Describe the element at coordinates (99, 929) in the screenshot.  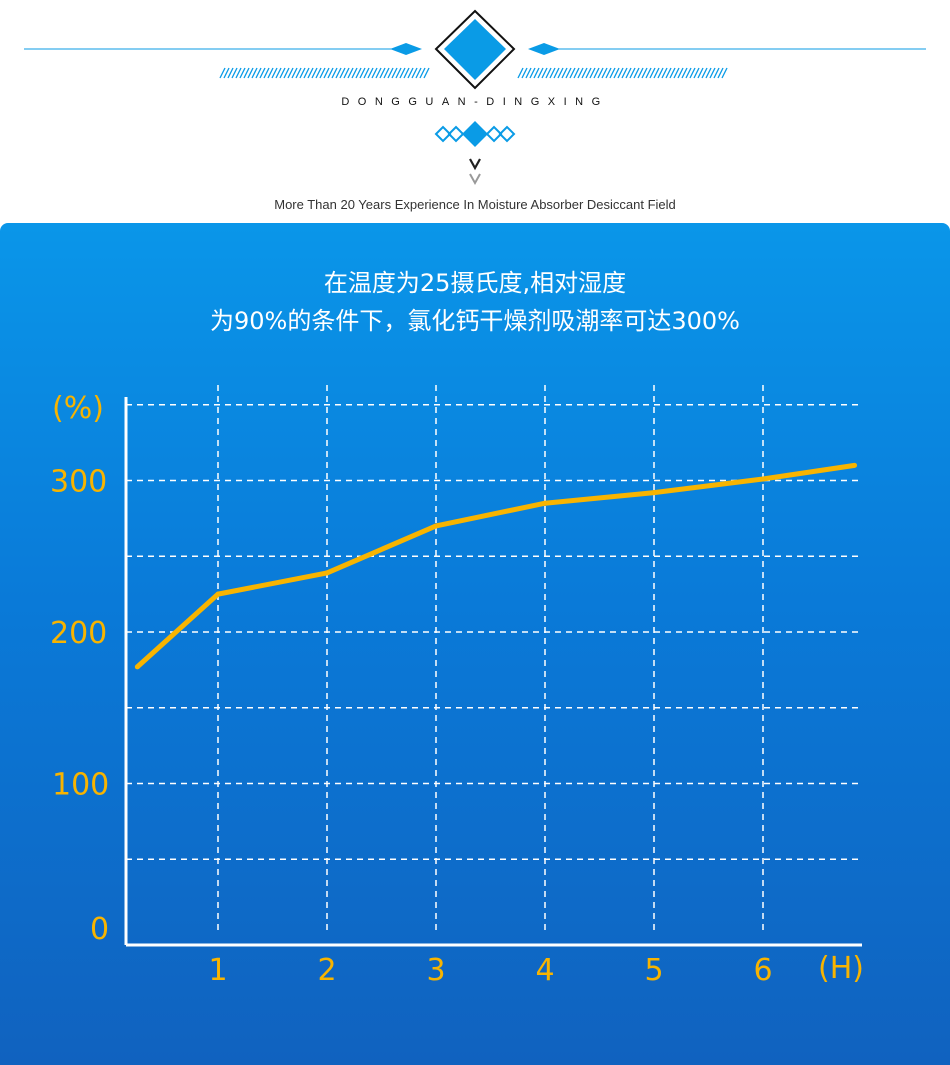
I see `y-tick-label: 0` at that location.